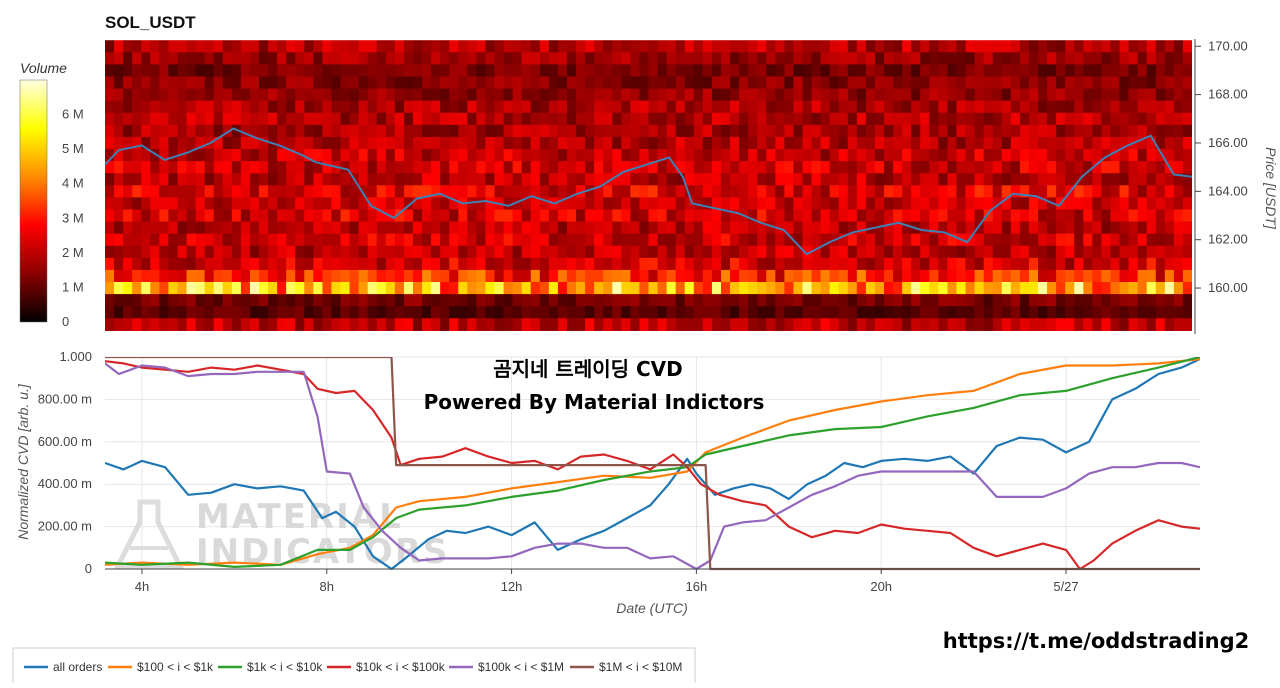 The image size is (1280, 688). Describe the element at coordinates (1228, 142) in the screenshot. I see `price-tick-label: 166.00` at that location.